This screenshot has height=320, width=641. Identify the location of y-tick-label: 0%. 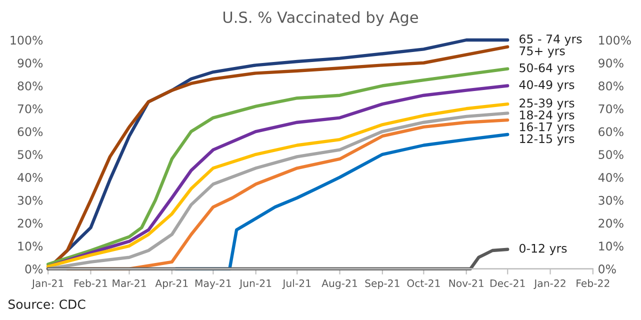
(34, 269).